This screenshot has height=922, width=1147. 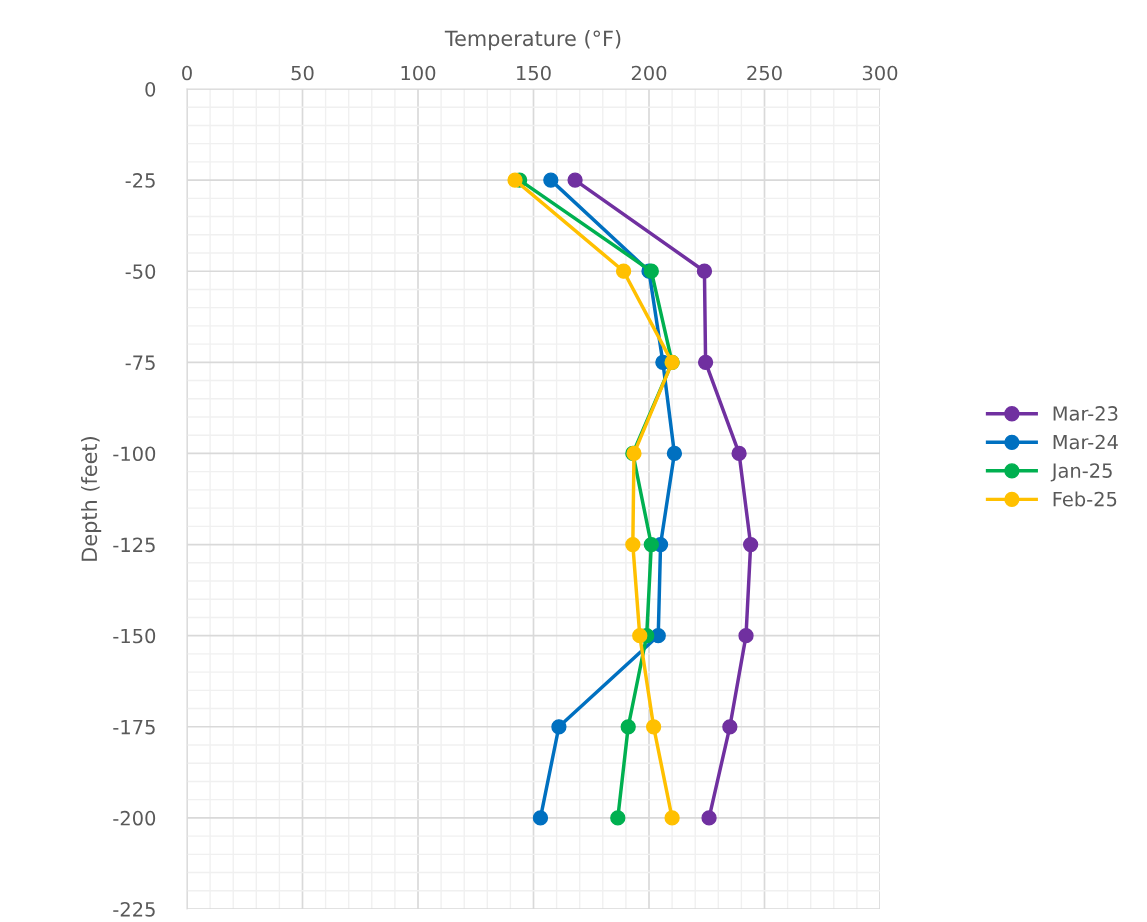 I want to click on y-tick-label: -150, so click(x=134, y=636).